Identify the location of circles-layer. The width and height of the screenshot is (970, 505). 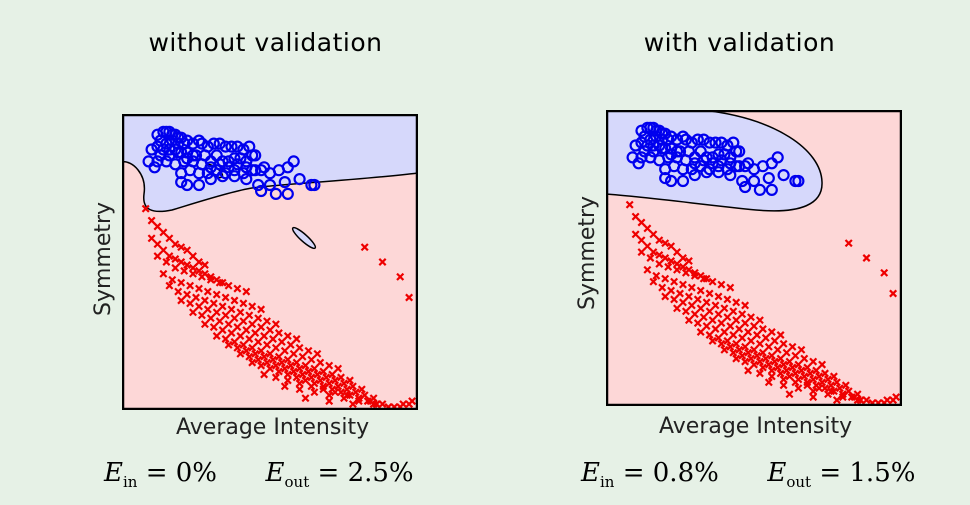
(231, 163).